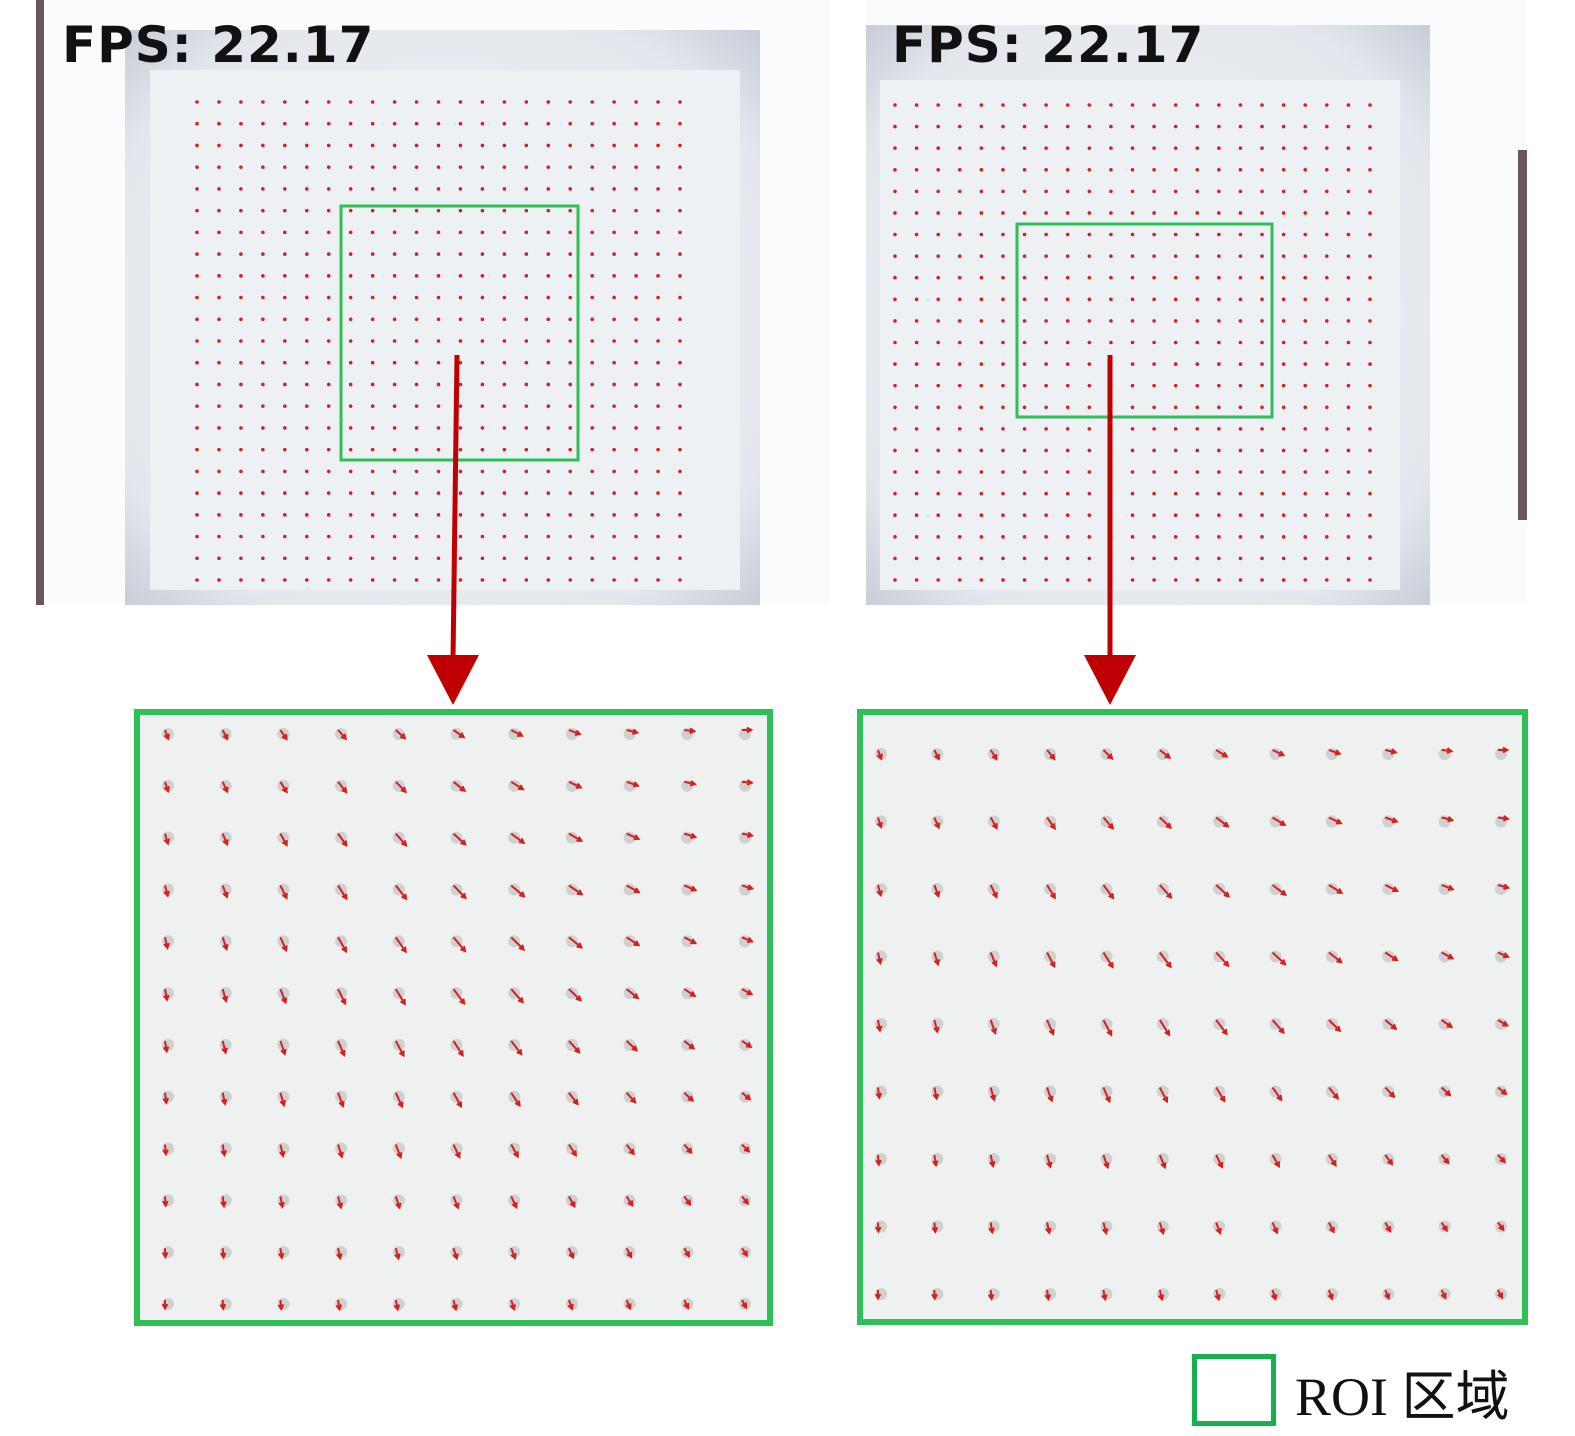 The image size is (1575, 1436). What do you see at coordinates (459, 333) in the screenshot?
I see `roi-box-left` at bounding box center [459, 333].